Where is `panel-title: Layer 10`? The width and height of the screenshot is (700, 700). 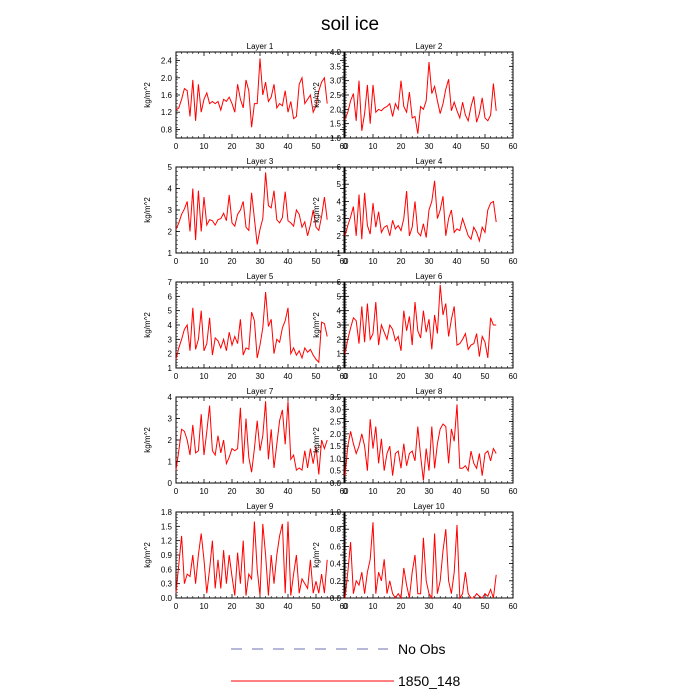
panel-title: Layer 10 is located at coordinates (429, 506).